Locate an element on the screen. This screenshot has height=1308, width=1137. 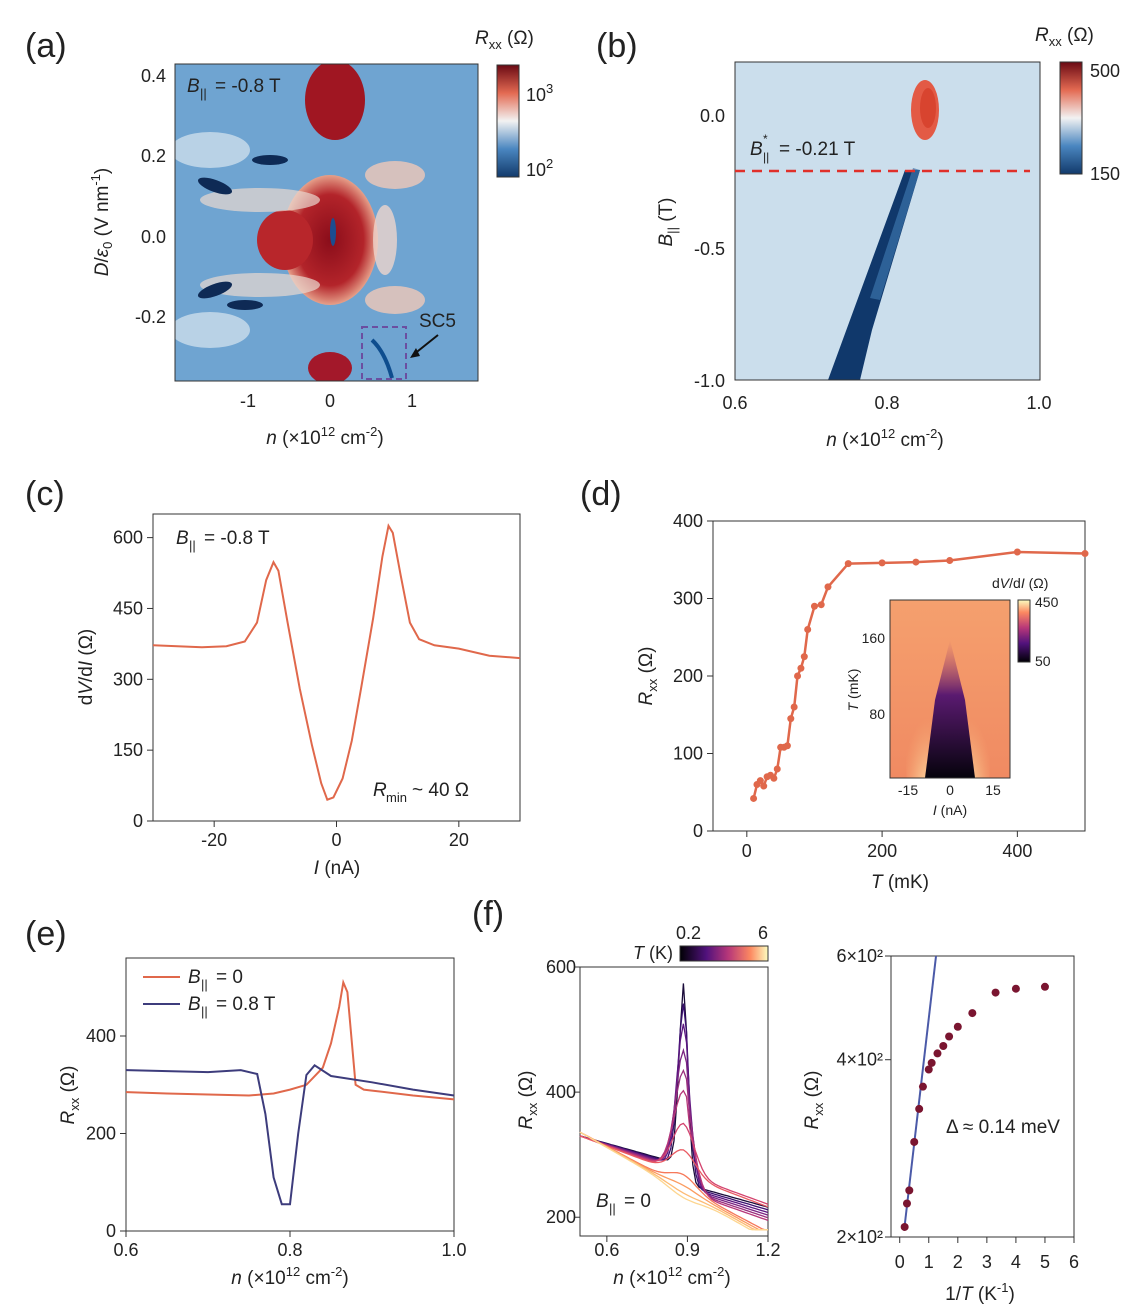
panel-f2-xlabel: 1/T (K-1) is located at coordinates (980, 1292).